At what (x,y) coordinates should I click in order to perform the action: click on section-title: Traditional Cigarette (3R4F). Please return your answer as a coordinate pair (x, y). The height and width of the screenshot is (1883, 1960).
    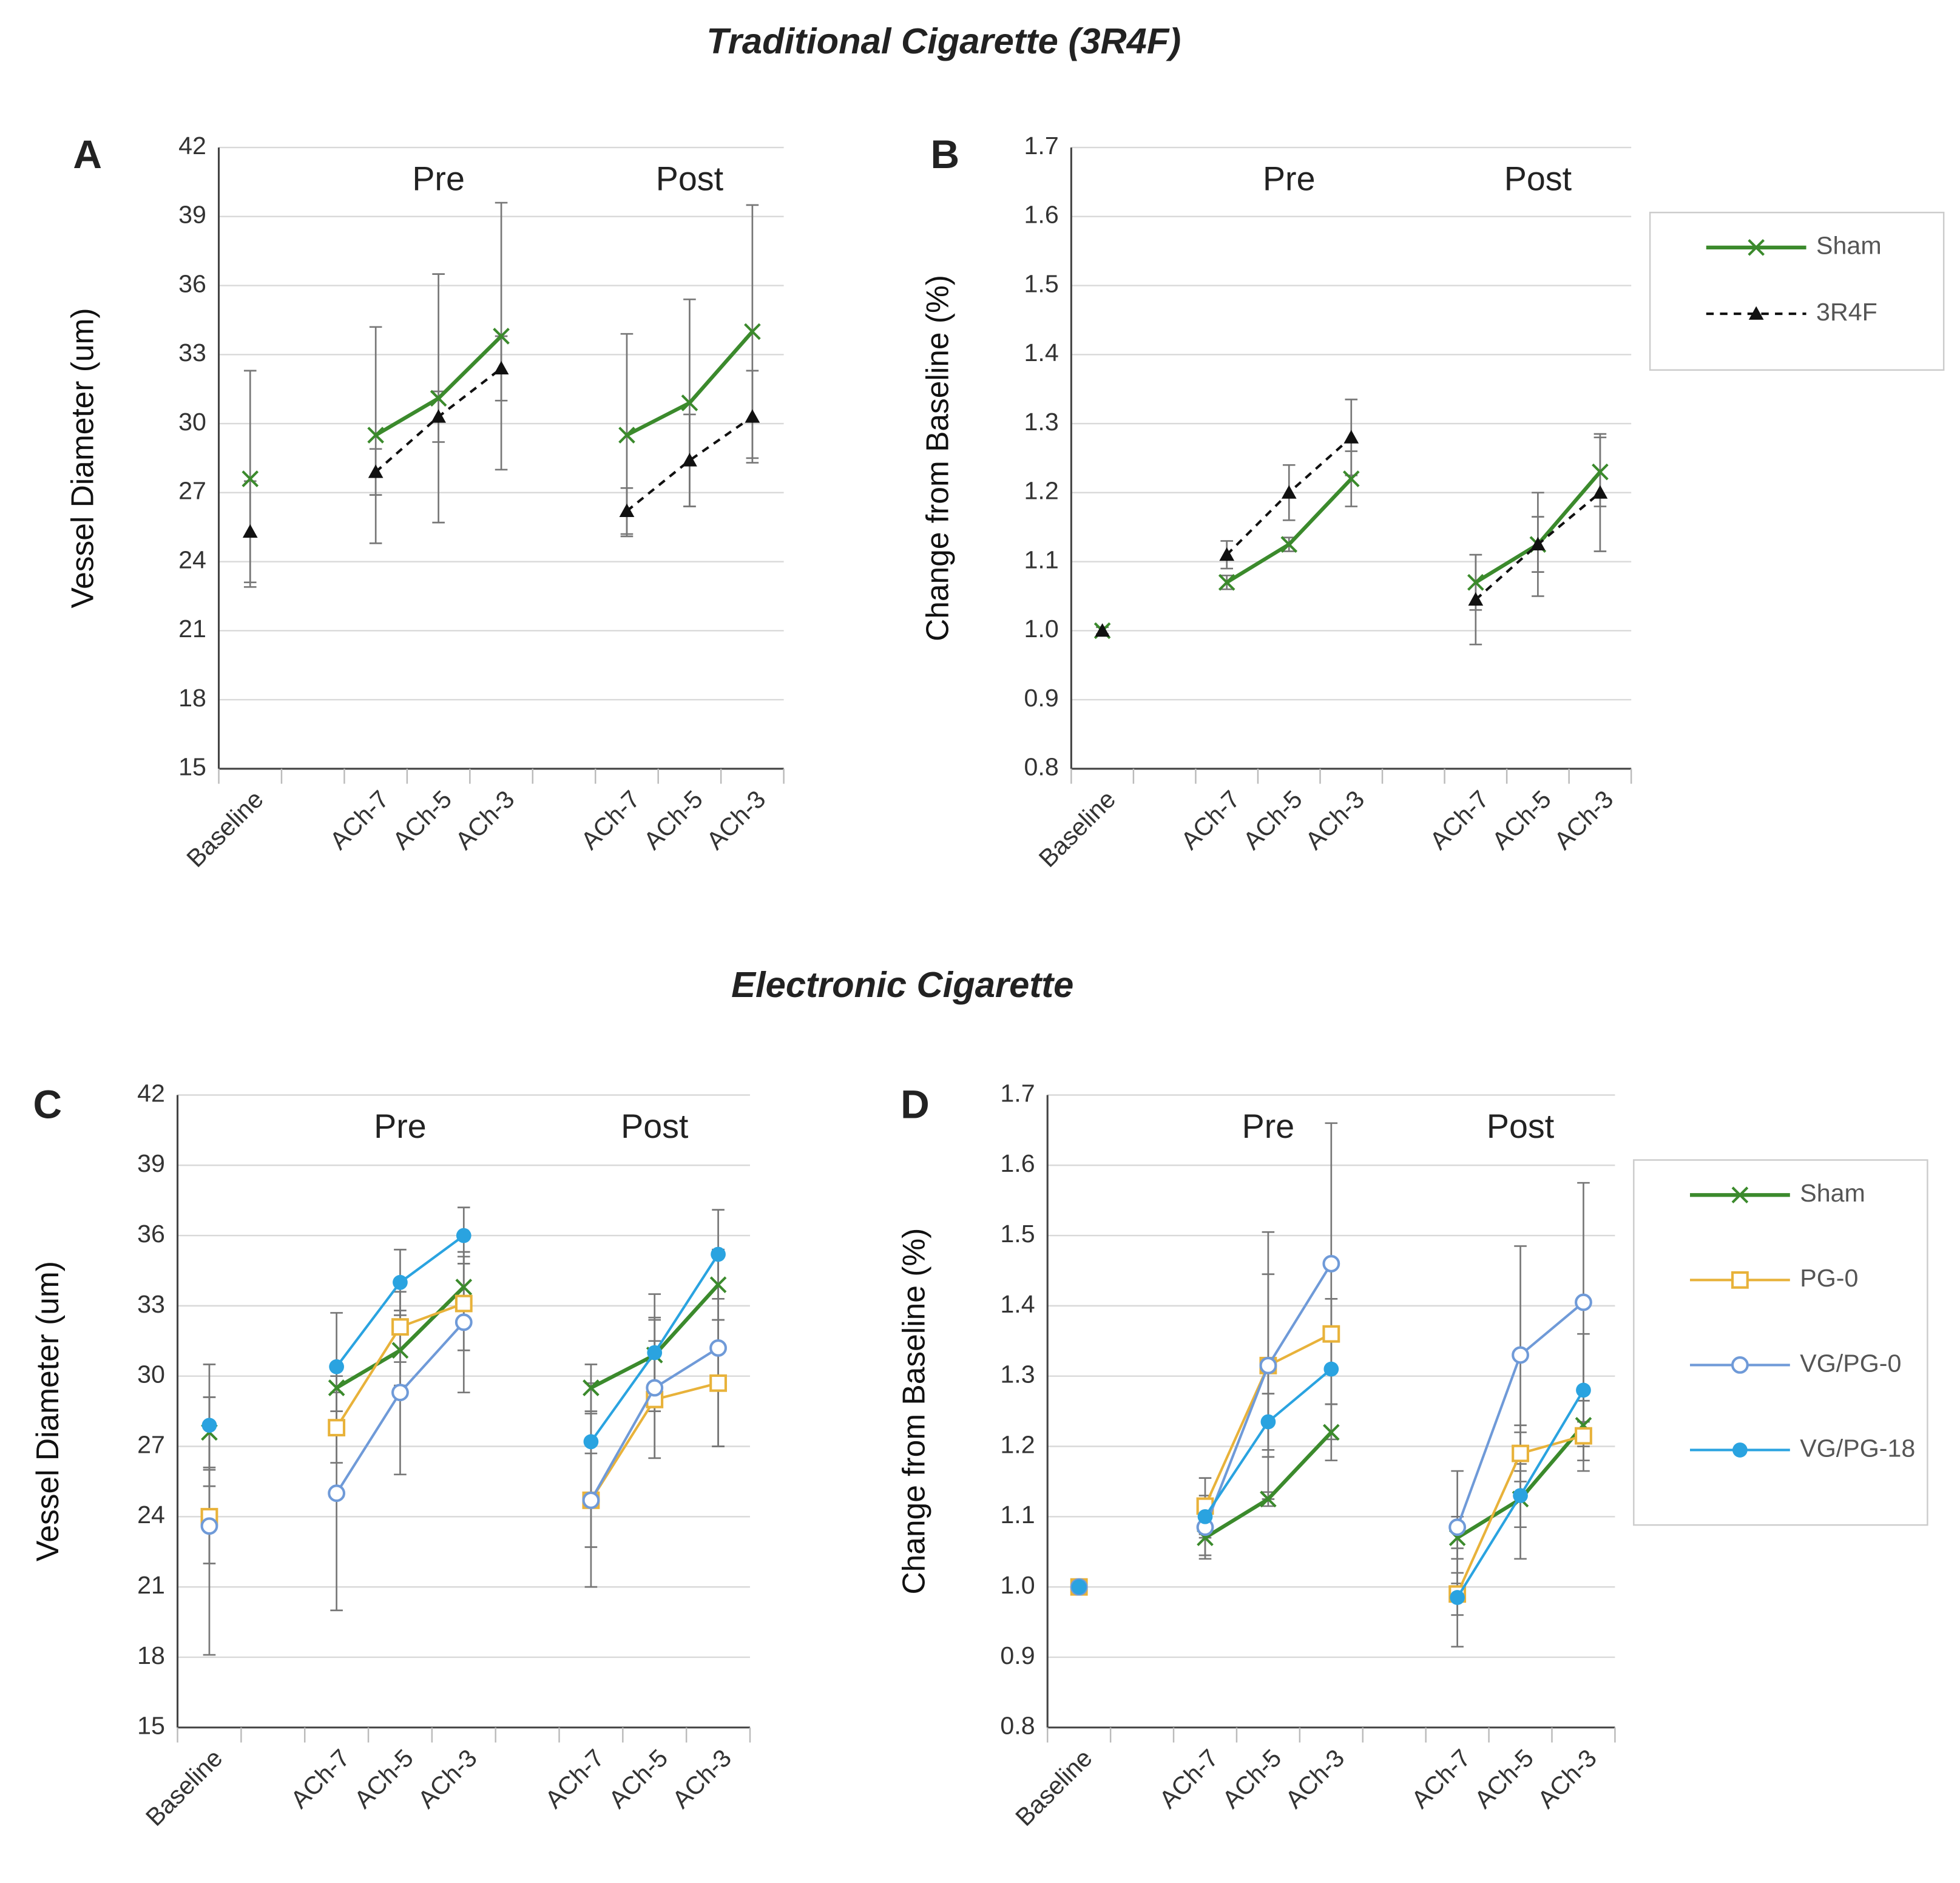
    Looking at the image, I should click on (944, 41).